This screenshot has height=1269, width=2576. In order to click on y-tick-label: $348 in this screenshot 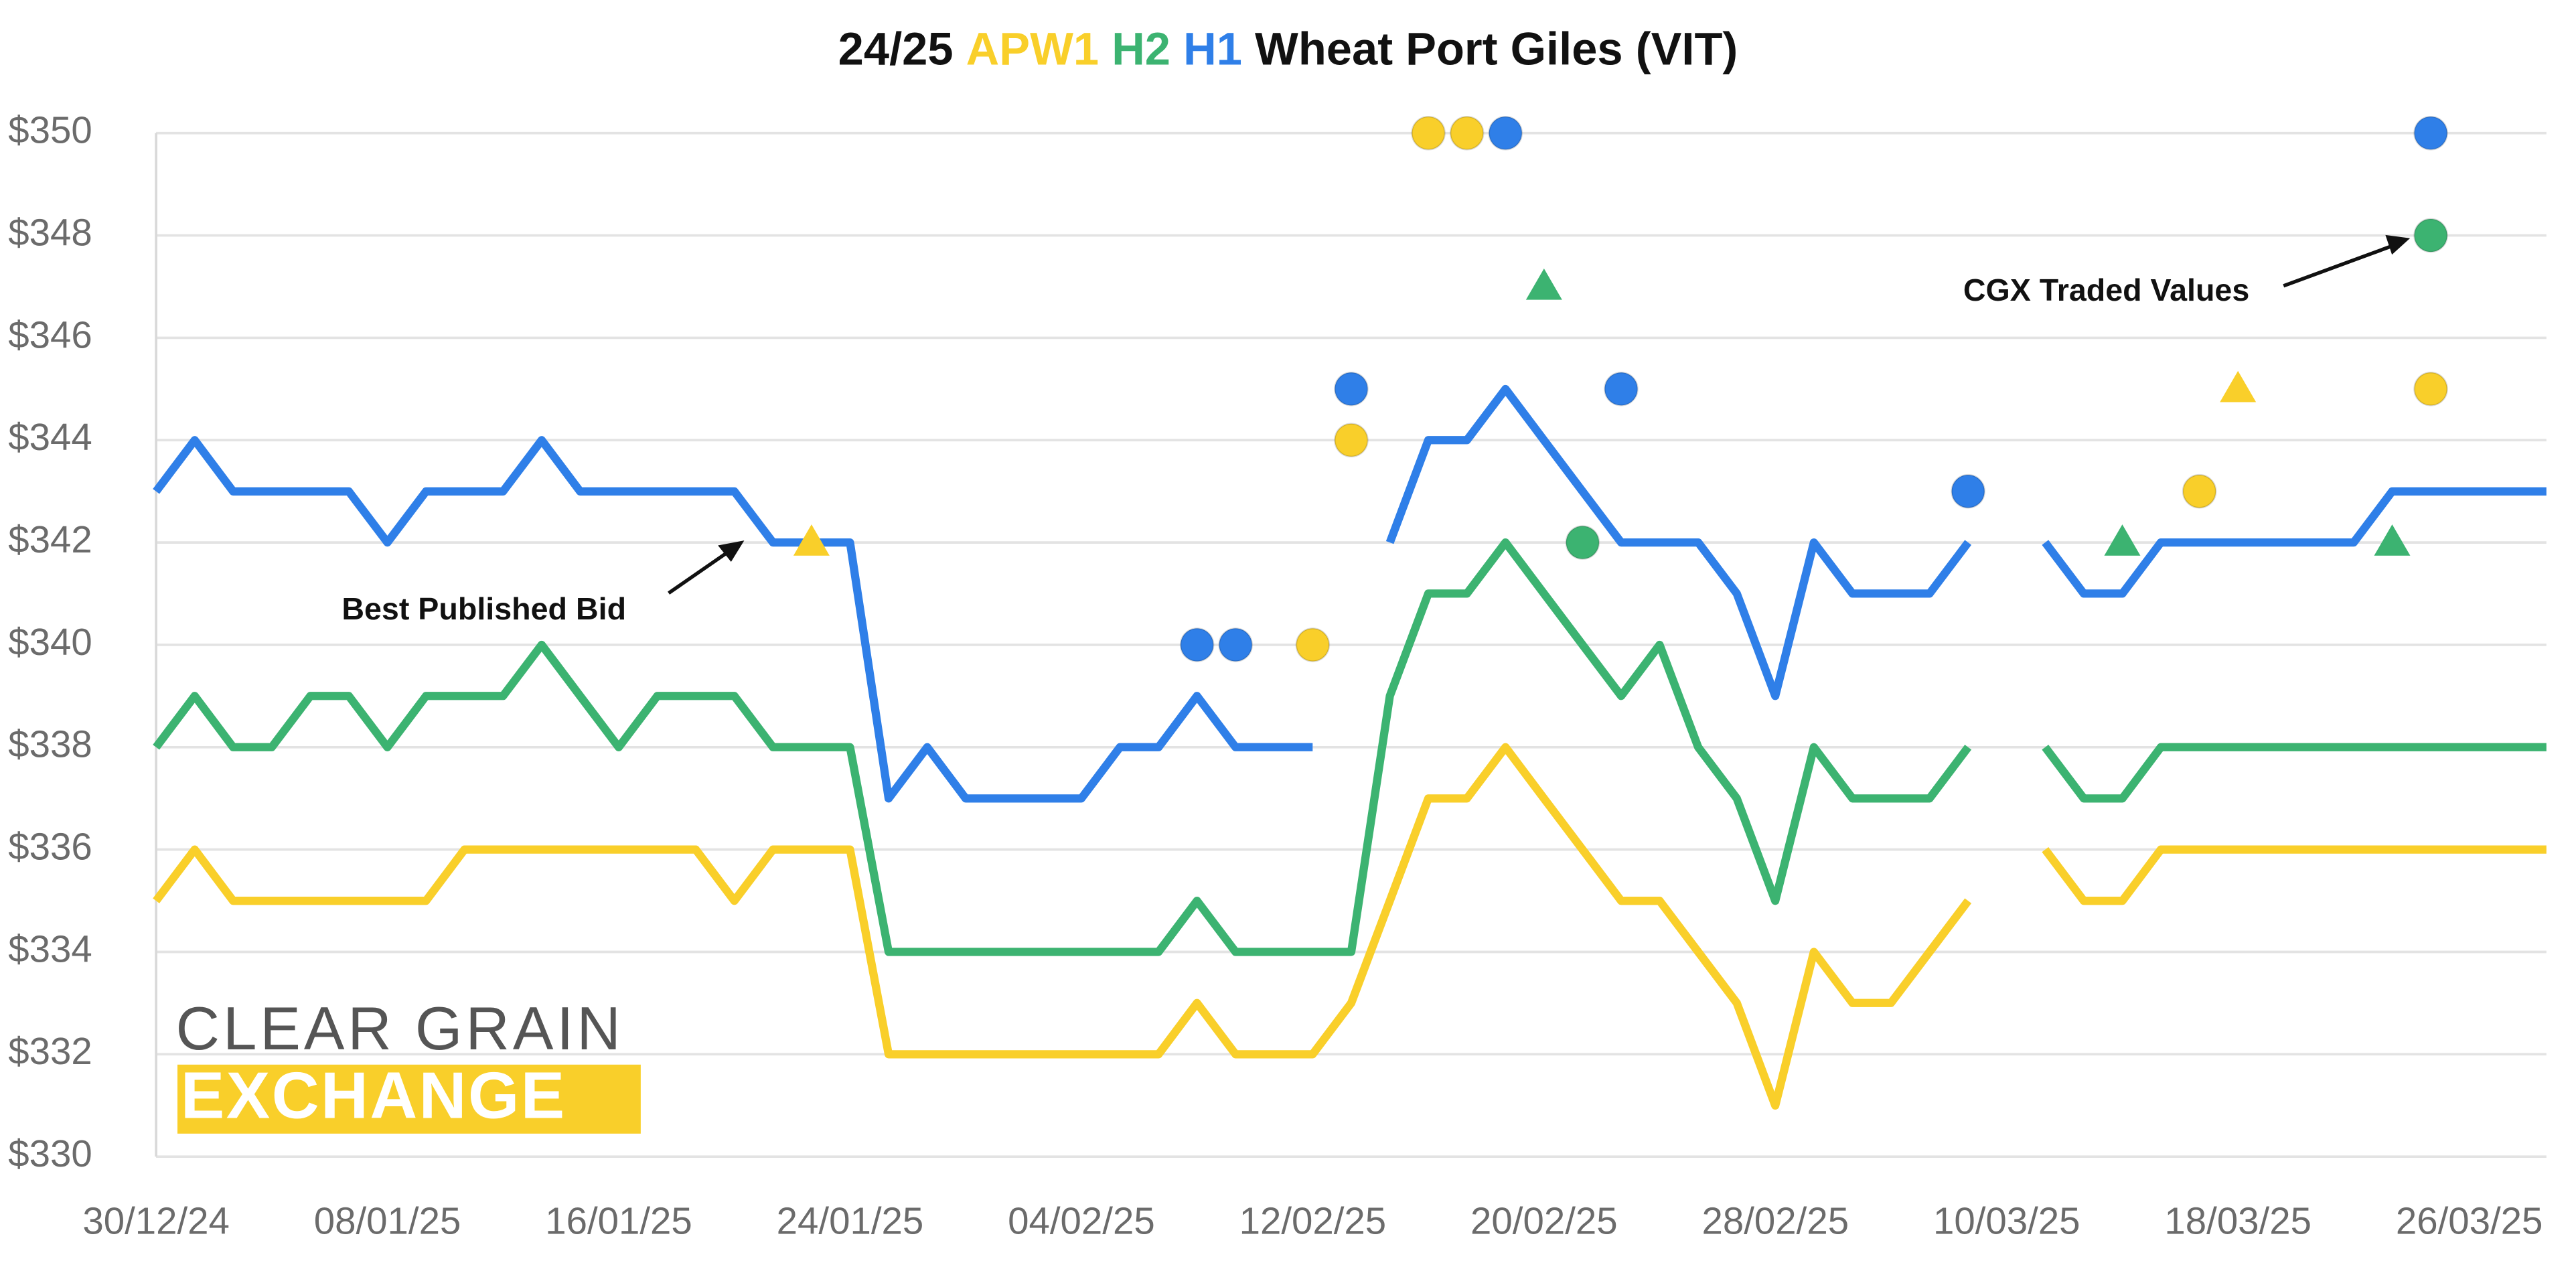, I will do `click(50, 232)`.